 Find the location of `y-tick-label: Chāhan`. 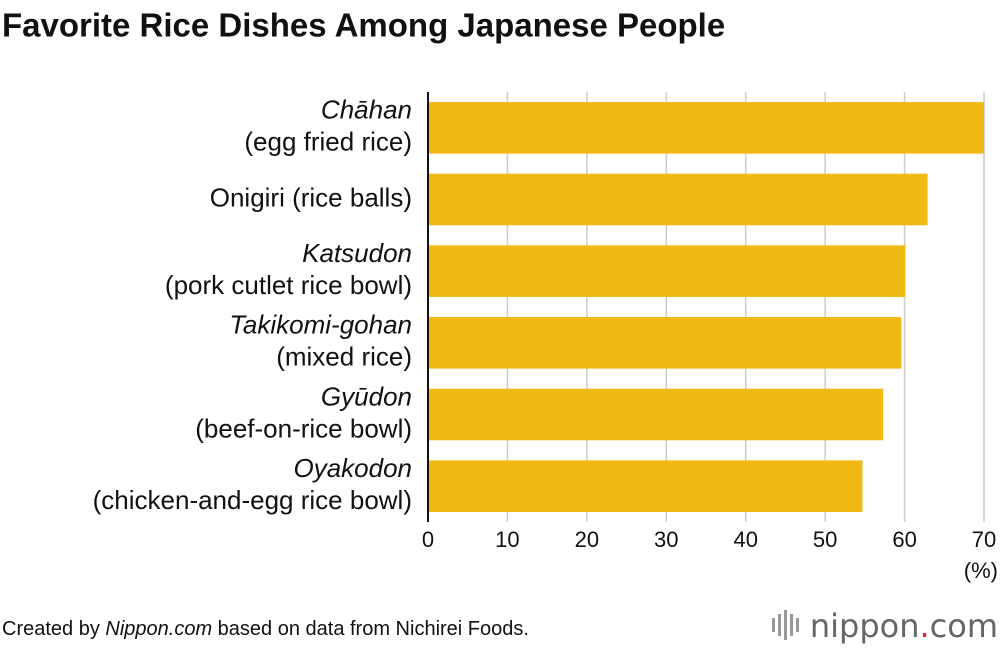

y-tick-label: Chāhan is located at coordinates (366, 110).